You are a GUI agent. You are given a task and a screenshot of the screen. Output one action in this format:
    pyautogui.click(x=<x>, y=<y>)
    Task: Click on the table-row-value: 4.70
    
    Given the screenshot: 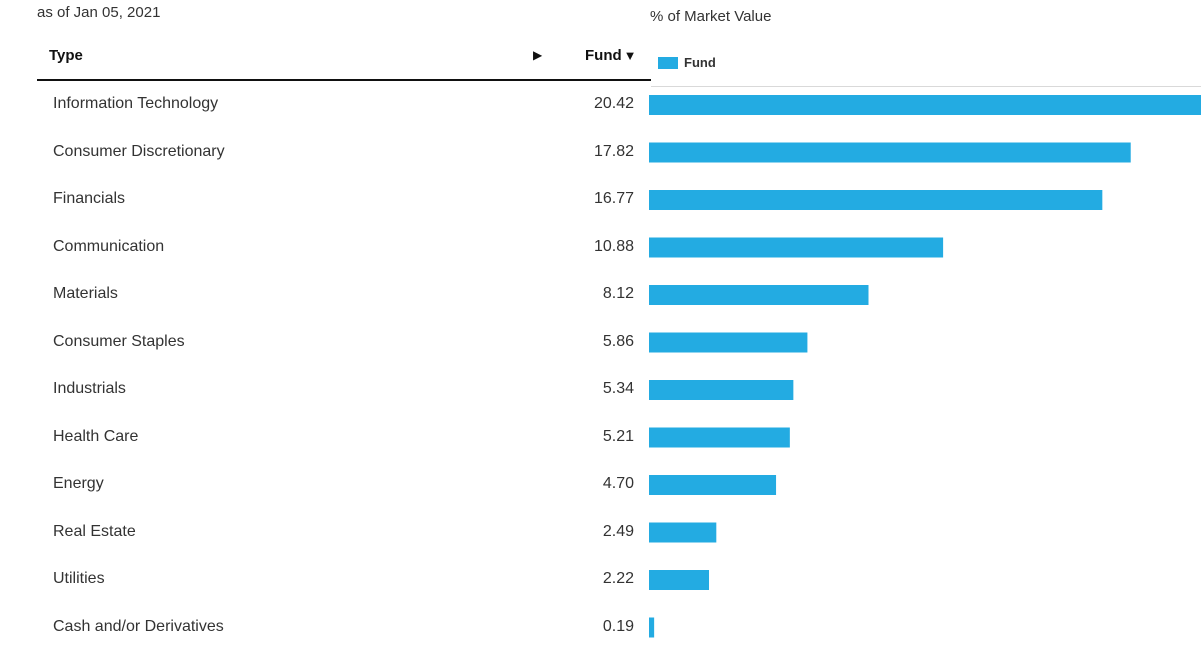 What is the action you would take?
    pyautogui.click(x=618, y=483)
    